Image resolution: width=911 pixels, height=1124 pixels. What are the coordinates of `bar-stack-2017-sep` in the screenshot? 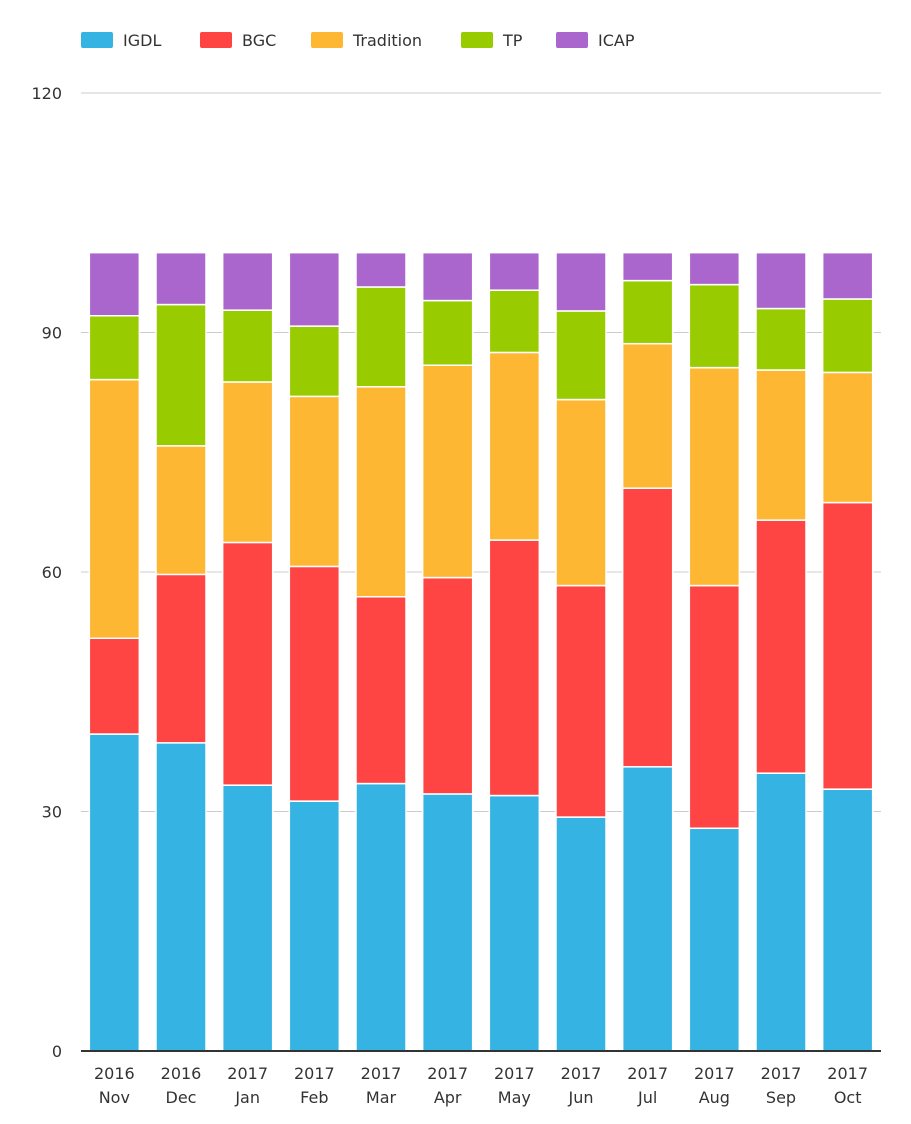 It's located at (781, 651).